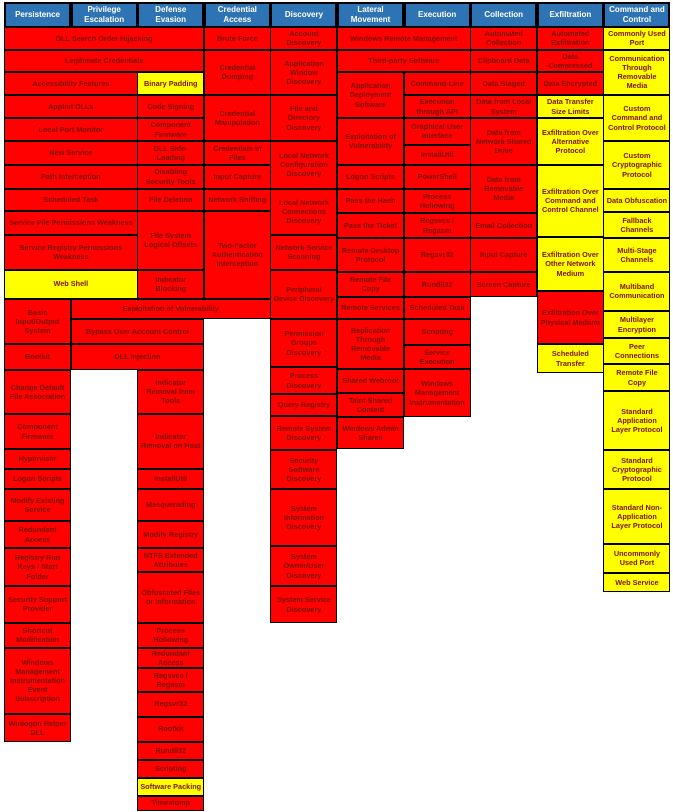  Describe the element at coordinates (171, 153) in the screenshot. I see `technique-cell: DLL Side-Loading` at that location.